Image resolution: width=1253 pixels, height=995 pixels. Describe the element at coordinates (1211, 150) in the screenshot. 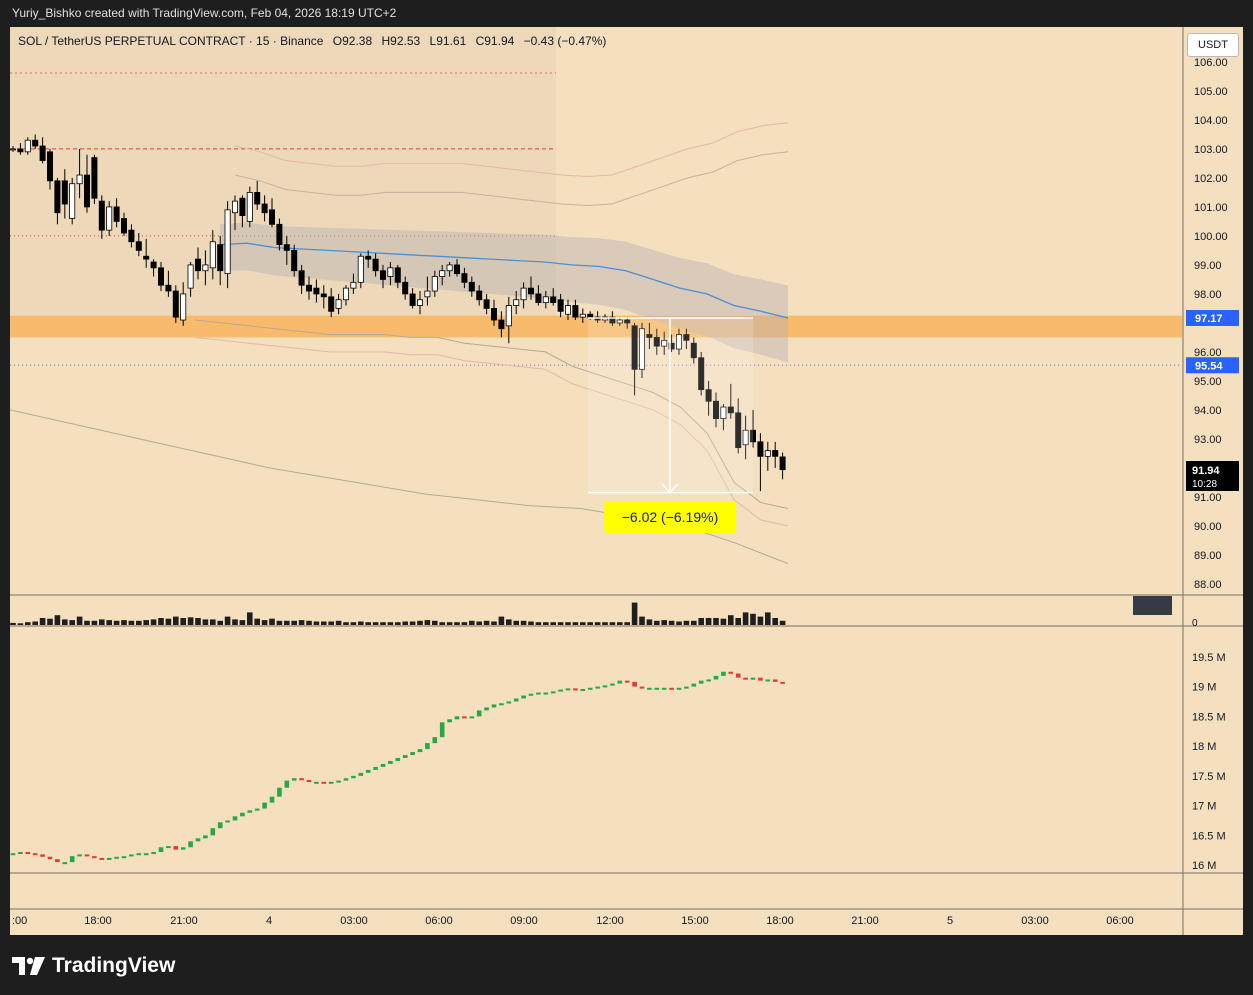

I see `price-tick-label: 103.00` at that location.